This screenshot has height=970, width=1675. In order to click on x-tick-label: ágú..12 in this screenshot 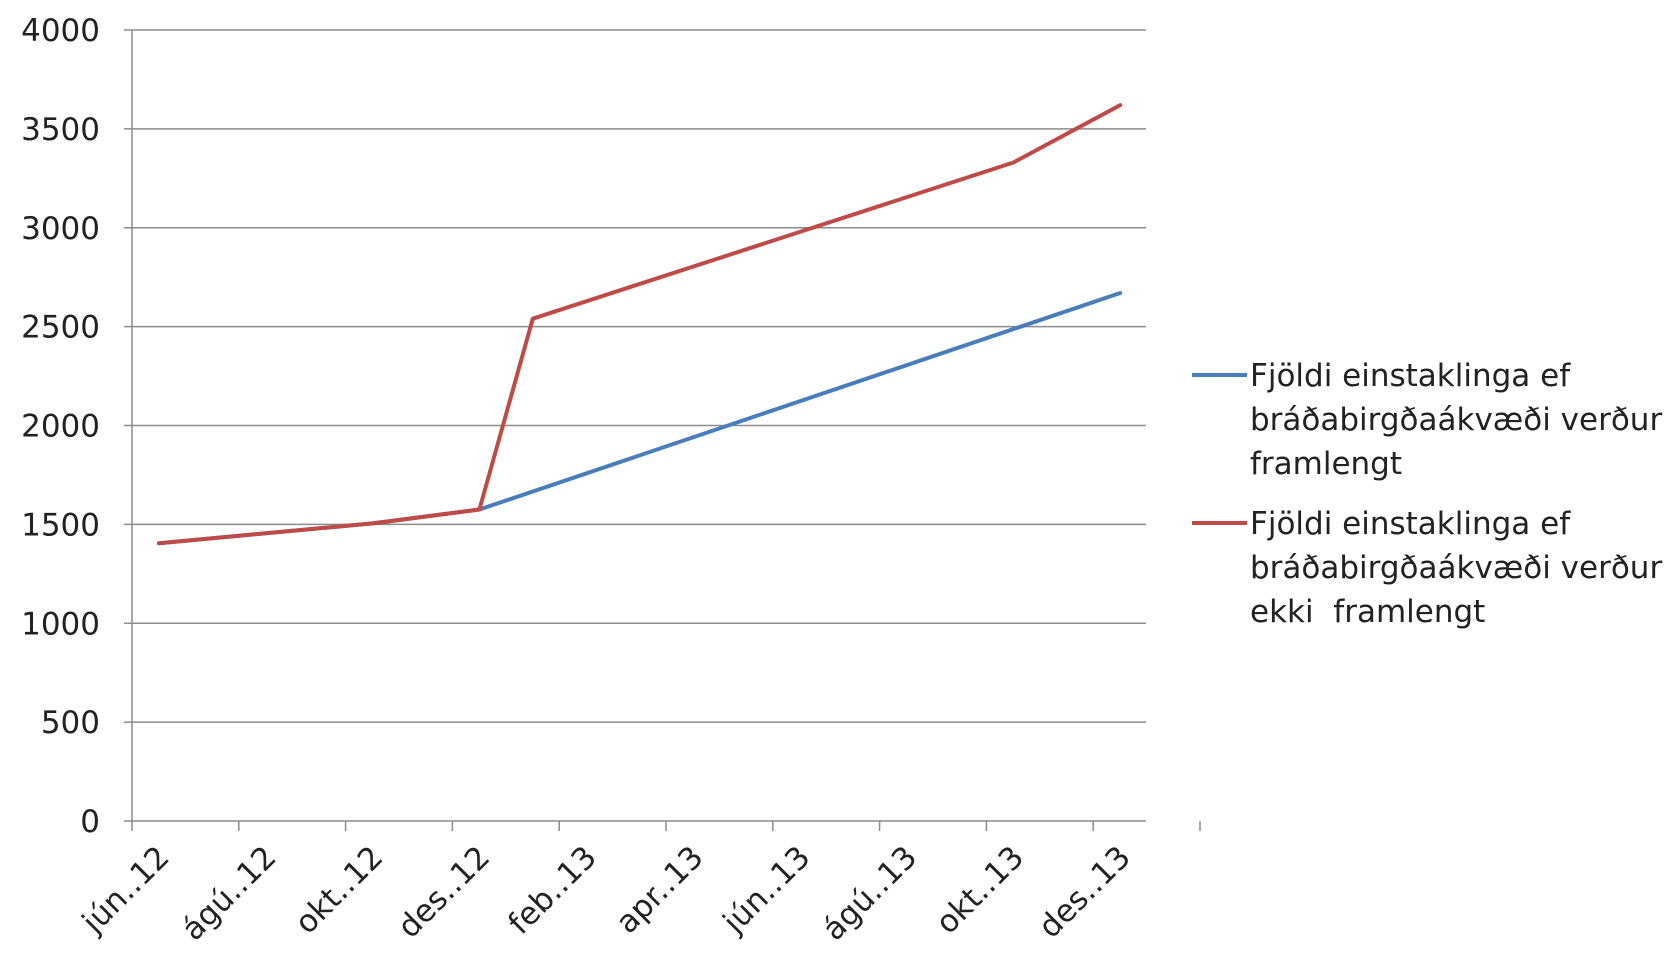, I will do `click(229, 893)`.